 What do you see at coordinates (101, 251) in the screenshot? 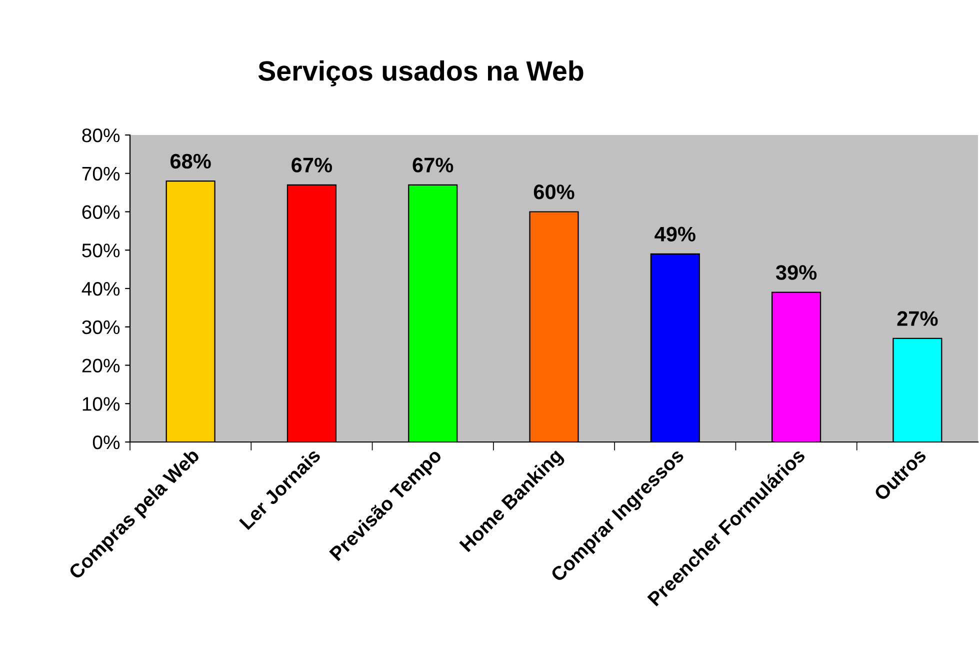
I see `y-tick-label: 50%` at bounding box center [101, 251].